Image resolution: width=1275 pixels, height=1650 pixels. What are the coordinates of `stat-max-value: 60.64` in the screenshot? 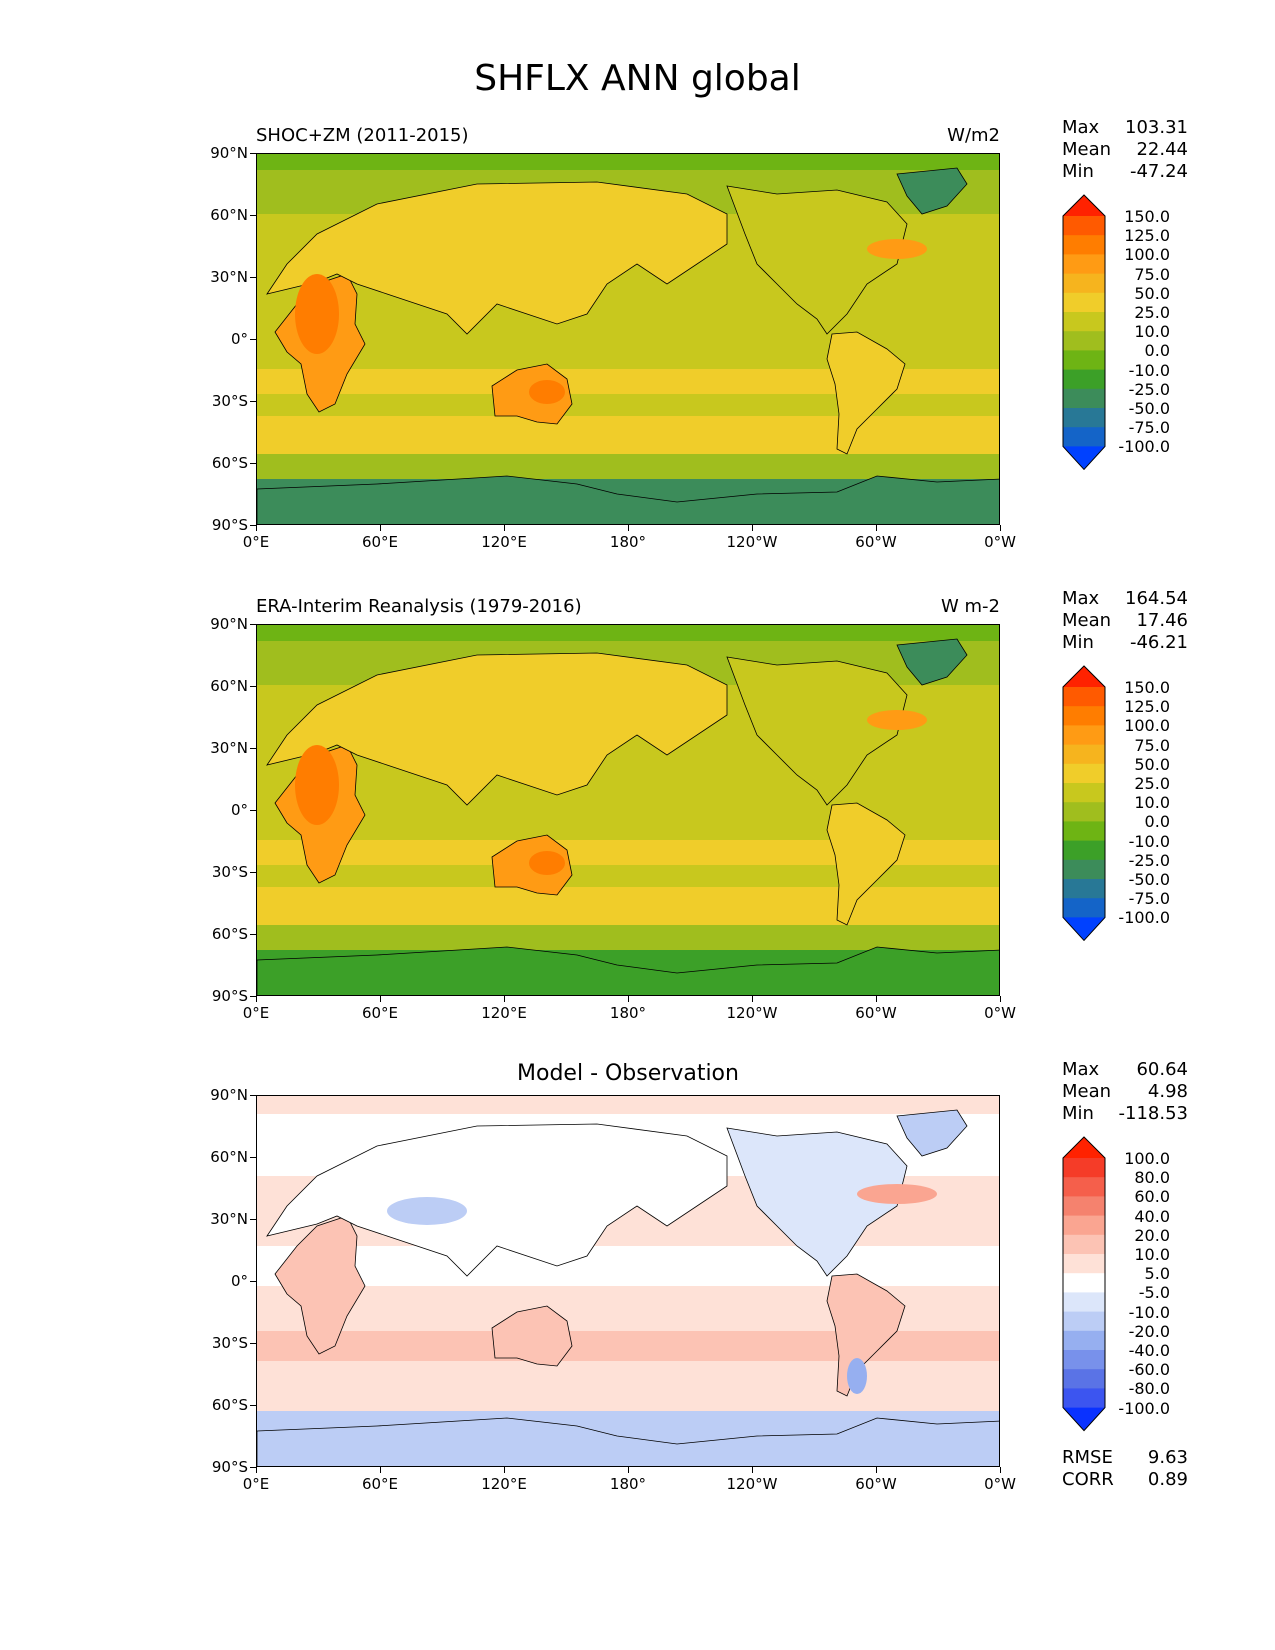 It's located at (1162, 1069).